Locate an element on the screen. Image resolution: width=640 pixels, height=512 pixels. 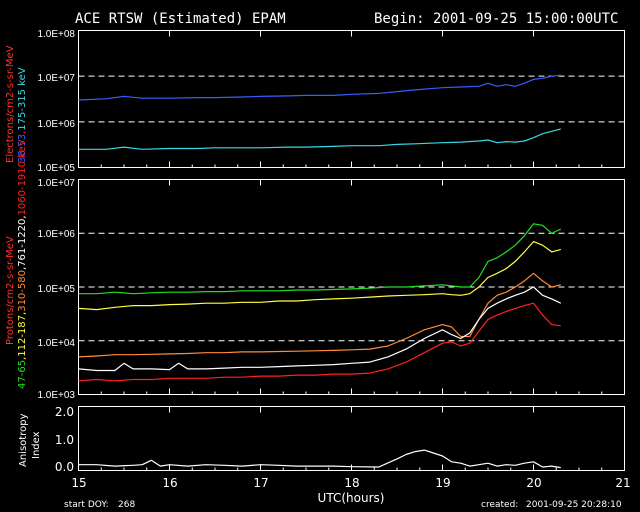
anisotropy-ylabel-line2: Index is located at coordinates (36, 445).